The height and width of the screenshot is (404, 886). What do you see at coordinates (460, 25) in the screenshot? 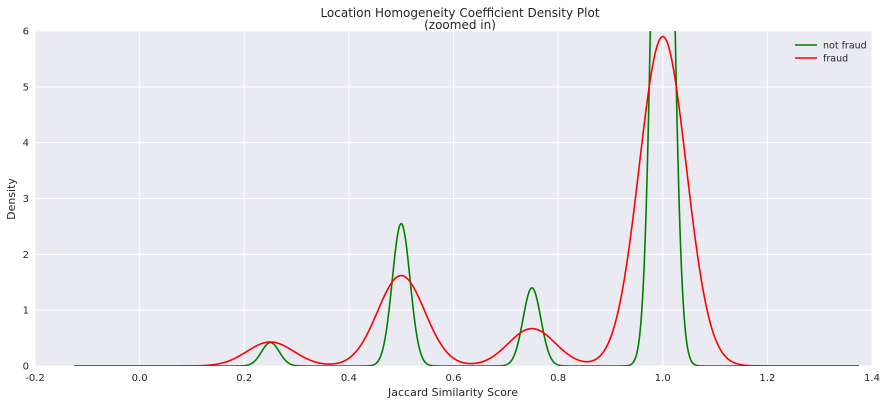
I see `chart-subtitle: (zoomed in)` at bounding box center [460, 25].